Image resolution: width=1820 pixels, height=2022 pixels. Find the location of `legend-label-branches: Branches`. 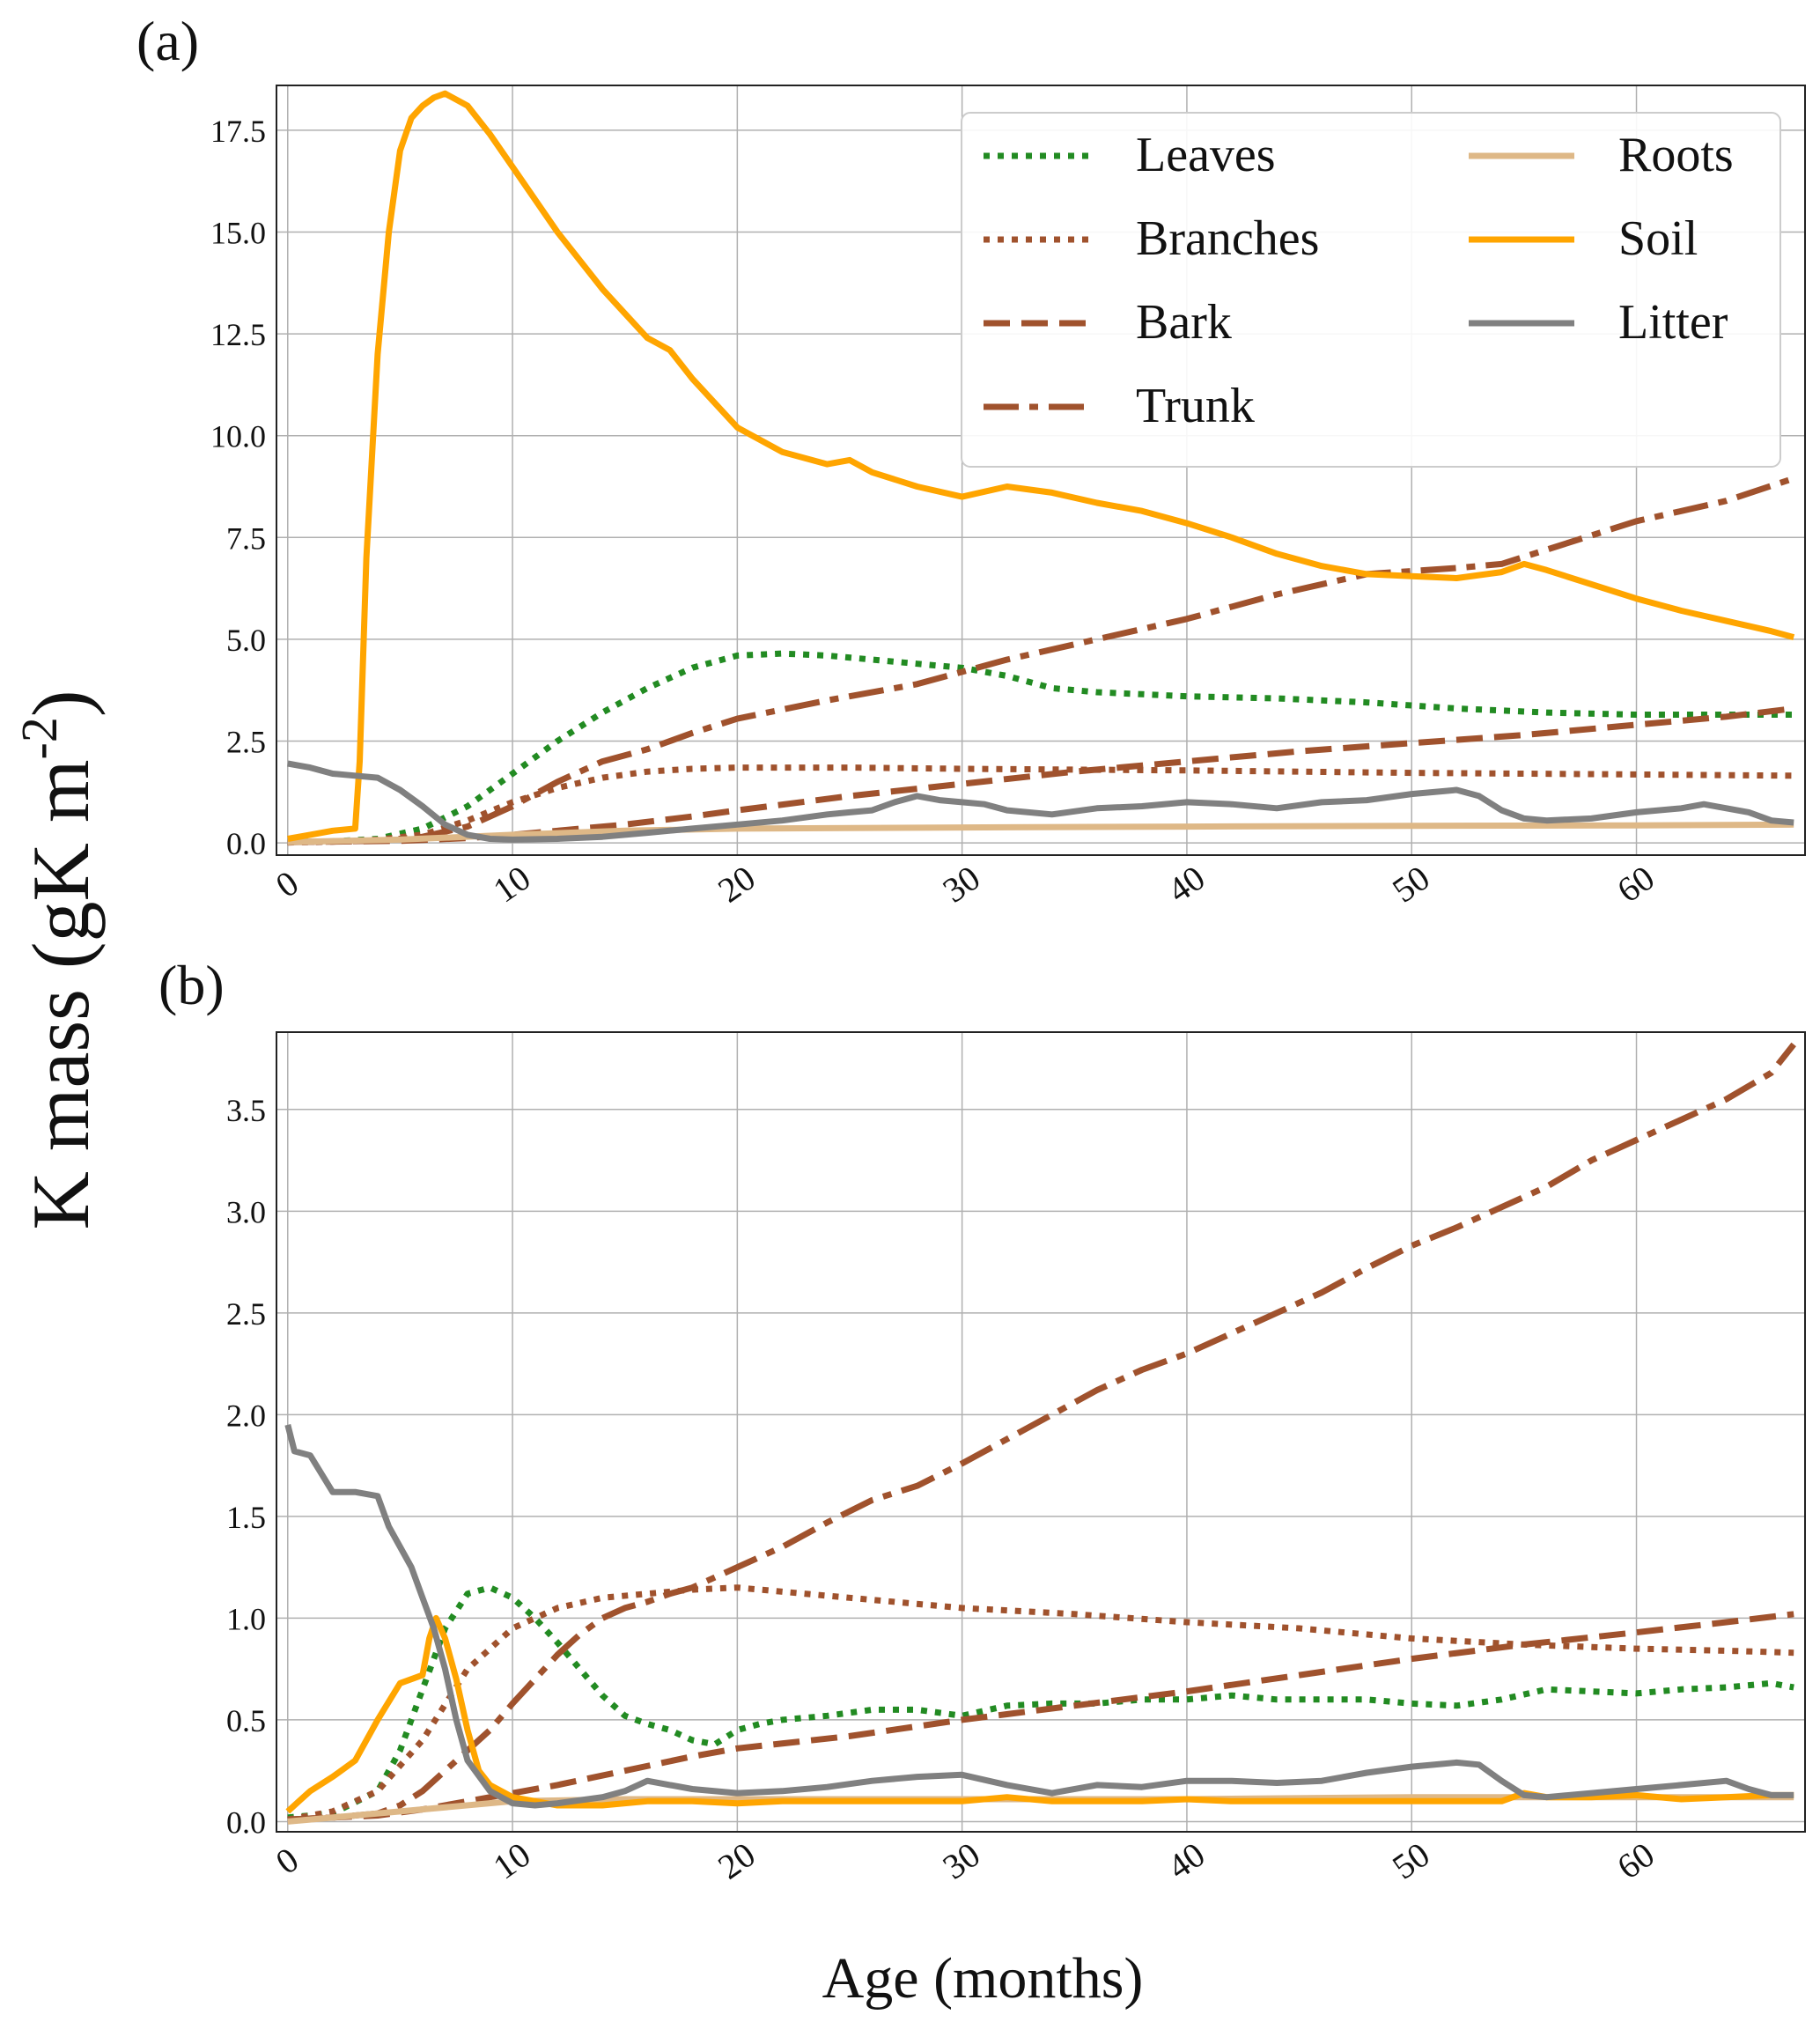

legend-label-branches: Branches is located at coordinates (1227, 238).